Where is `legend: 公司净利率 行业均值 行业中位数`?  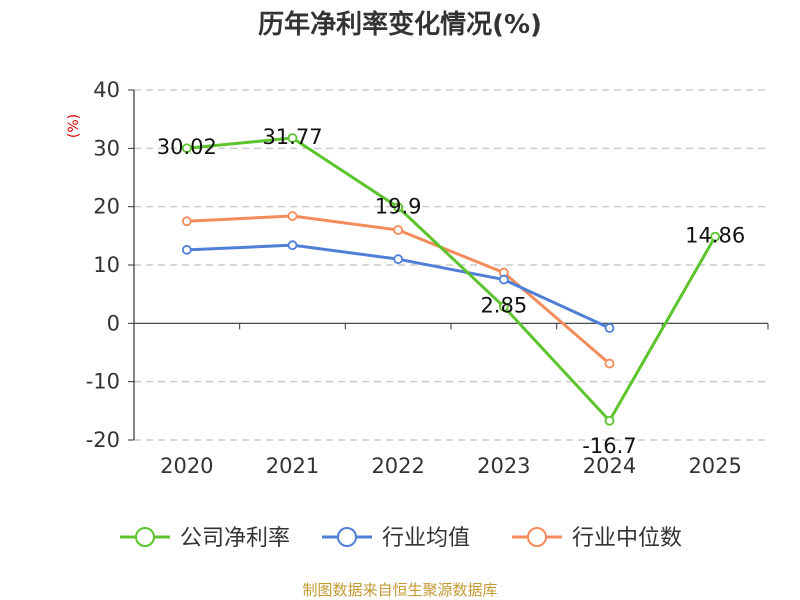
legend: 公司净利率 行业均值 行业中位数 is located at coordinates (401, 538).